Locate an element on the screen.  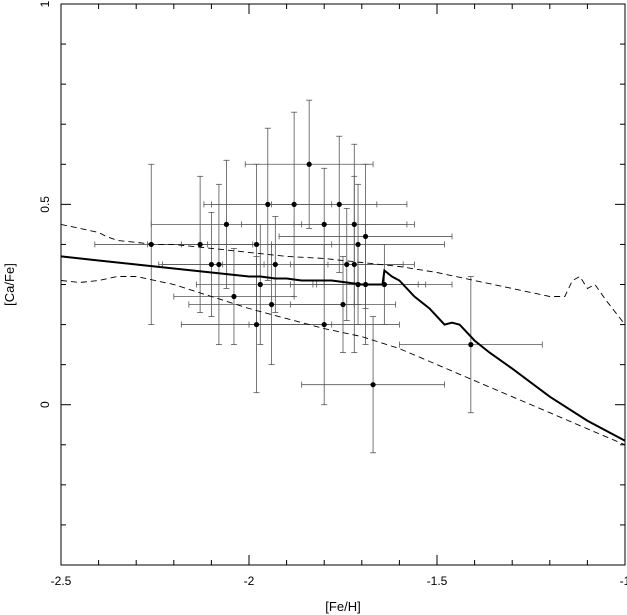
x-tick-label: -1.5 is located at coordinates (437, 581).